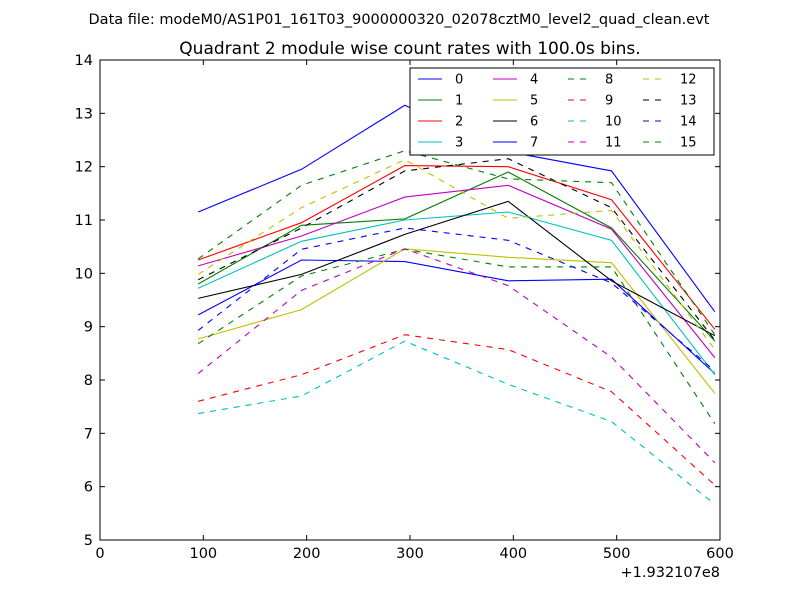 This screenshot has width=800, height=600. I want to click on legend-label-13: 13, so click(688, 101).